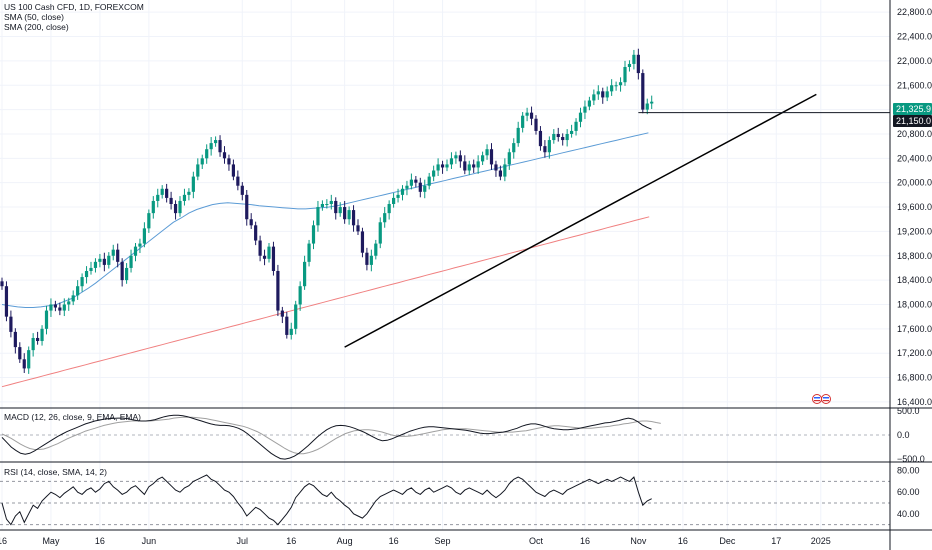 The image size is (932, 550). Describe the element at coordinates (914, 37) in the screenshot. I see `price-tick-label: 22,400.0` at that location.